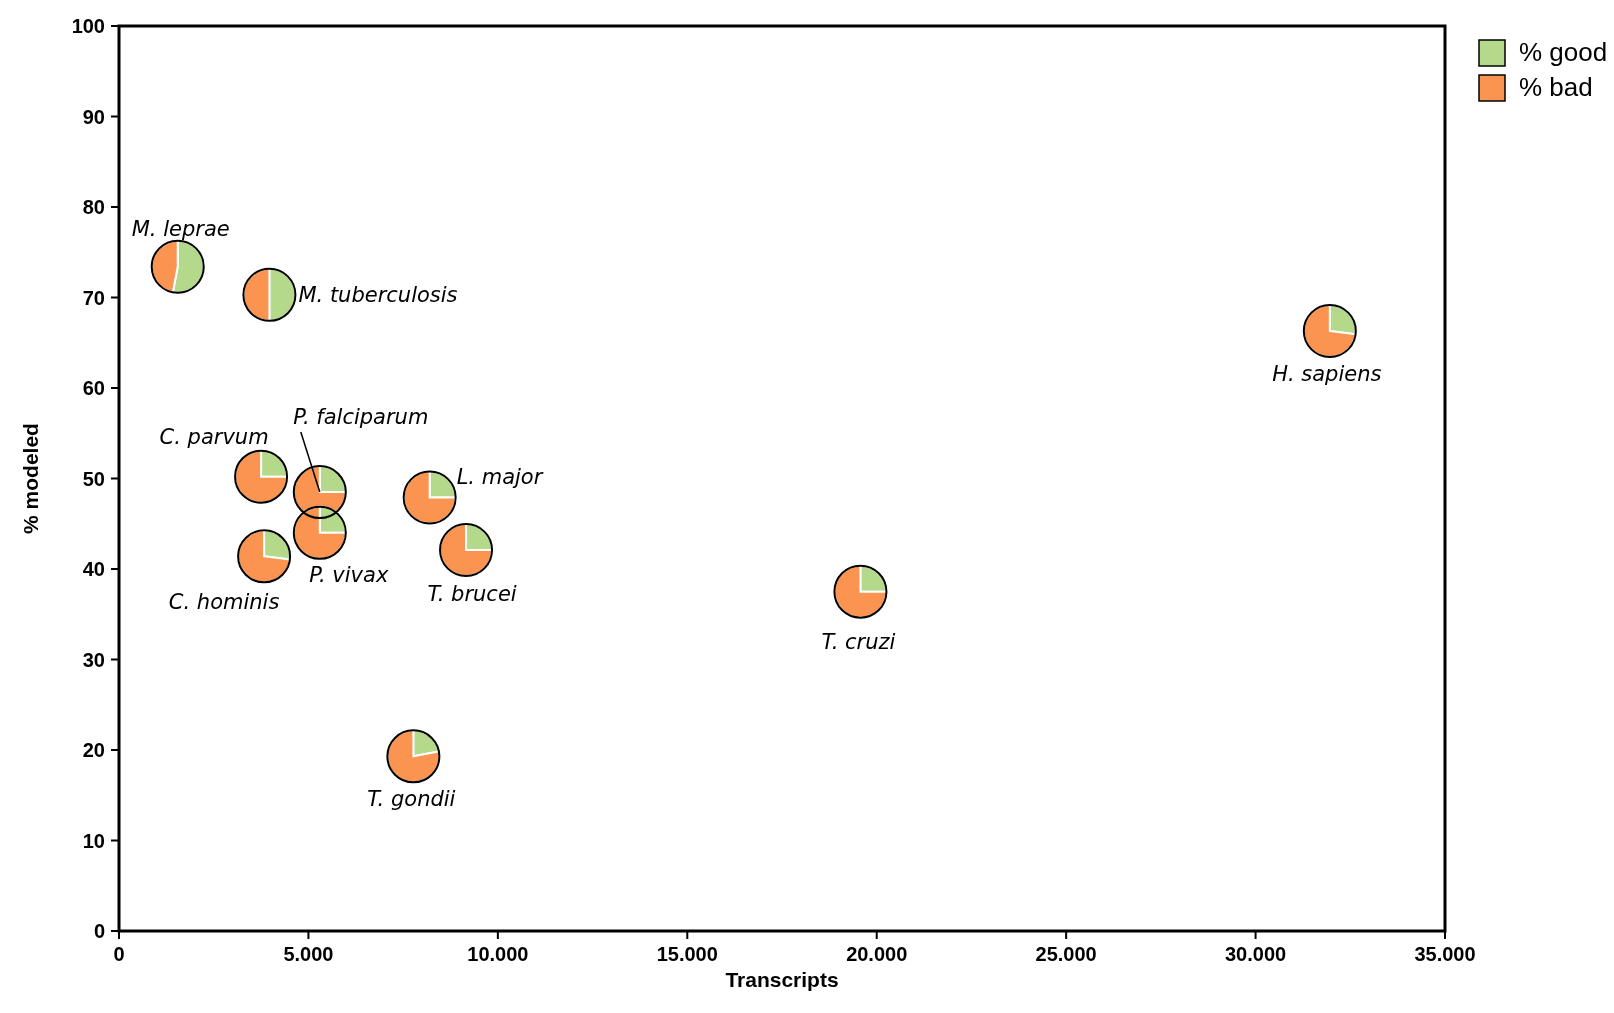 The image size is (1614, 1013). I want to click on y-tick-label: 50, so click(93, 478).